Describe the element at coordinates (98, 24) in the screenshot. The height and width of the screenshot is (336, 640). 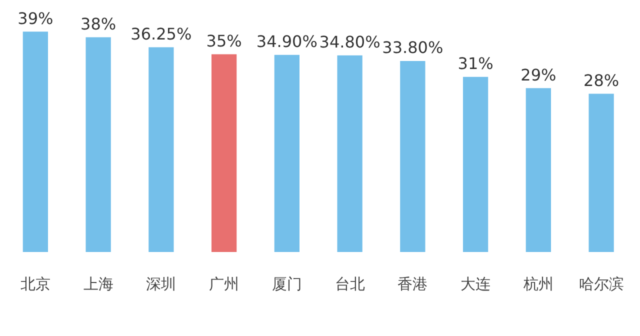
I see `data-label: 38%` at that location.